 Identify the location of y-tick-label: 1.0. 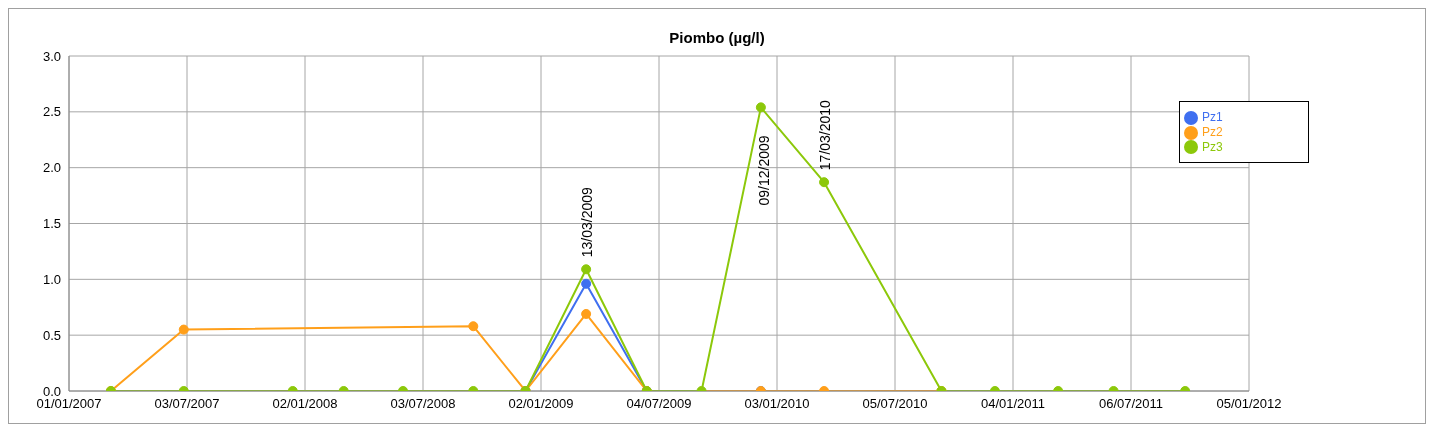
(51, 279).